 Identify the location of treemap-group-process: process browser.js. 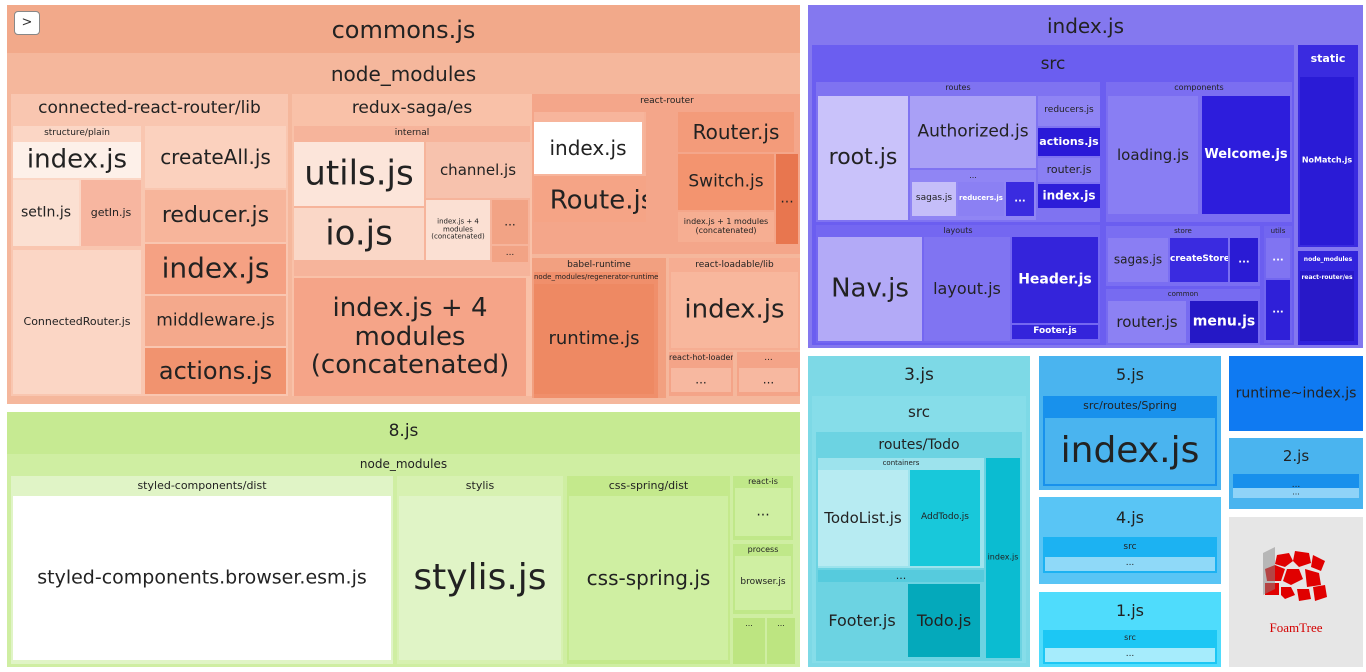
(763, 579).